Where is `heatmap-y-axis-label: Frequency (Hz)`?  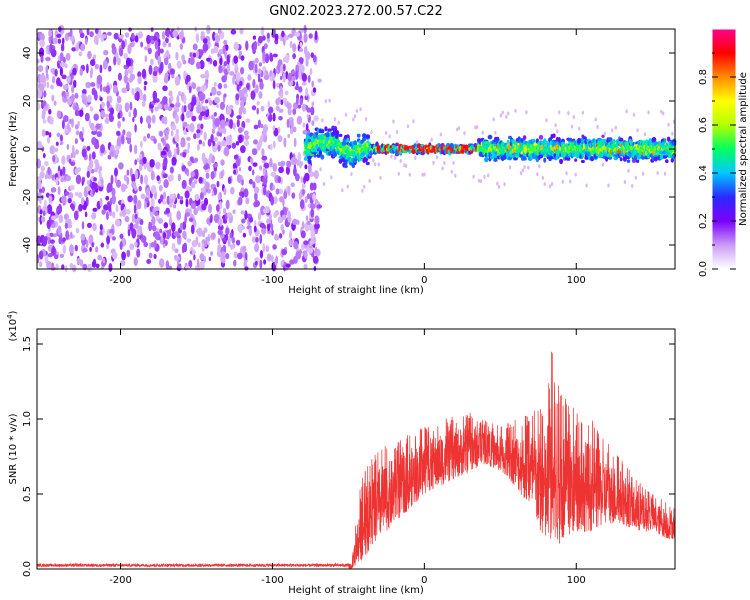
heatmap-y-axis-label: Frequency (Hz) is located at coordinates (13, 149).